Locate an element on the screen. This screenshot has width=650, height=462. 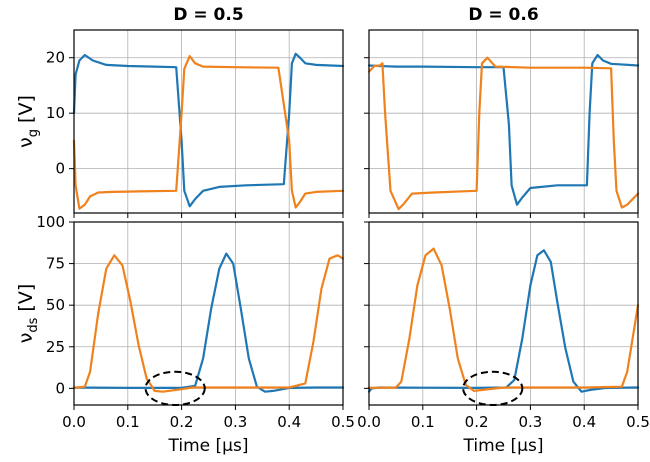
y-tick-label: 50 is located at coordinates (55, 305).